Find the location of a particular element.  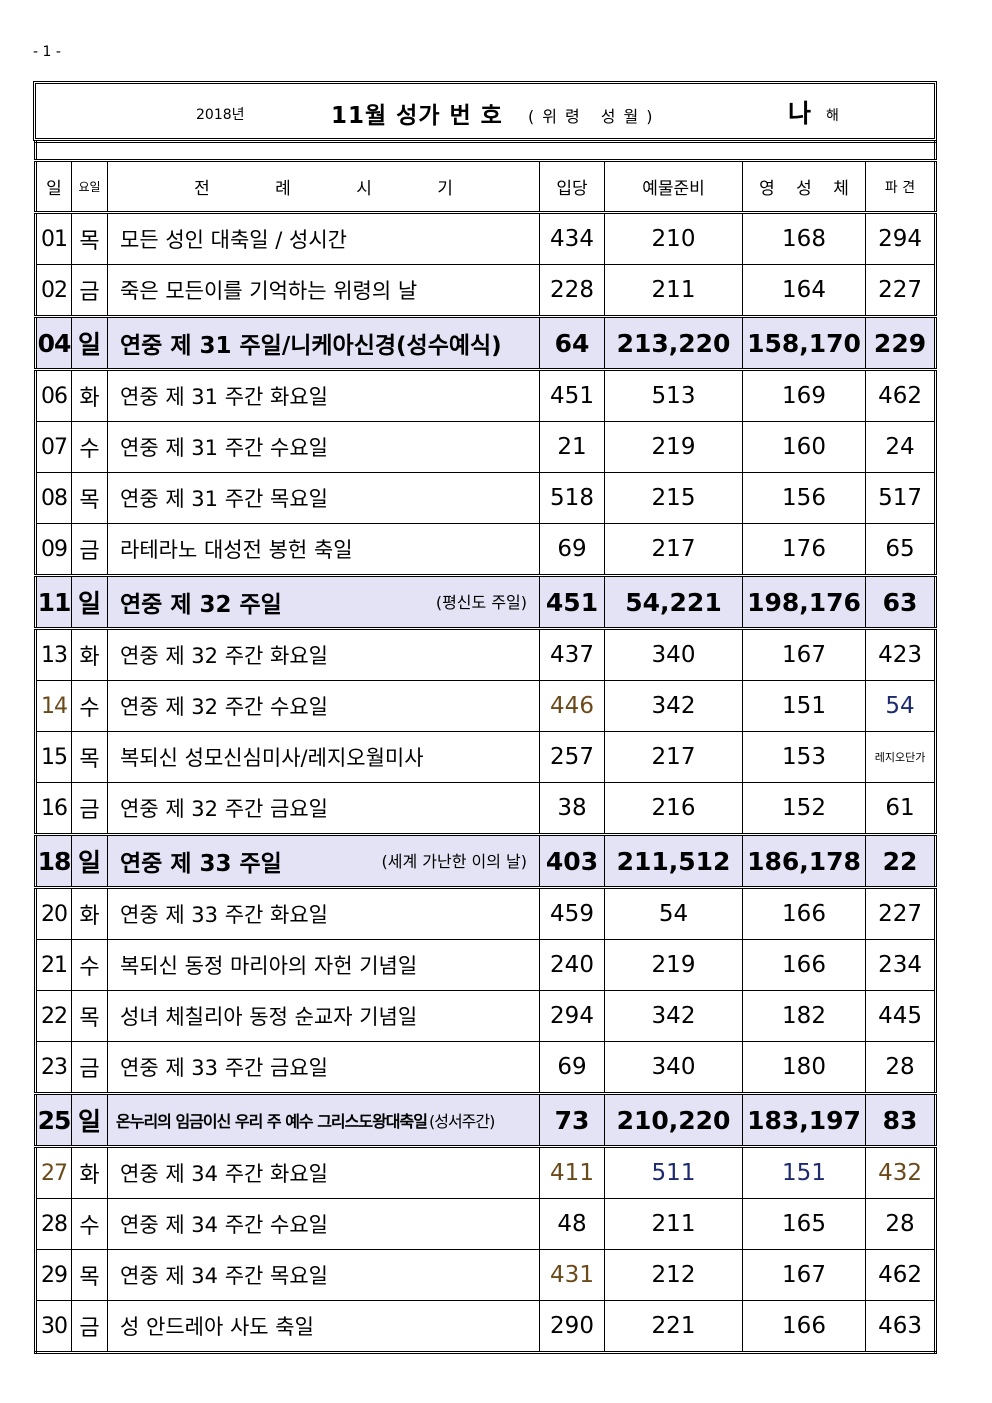

recessional-hymn: 레지오단가 is located at coordinates (900, 757).